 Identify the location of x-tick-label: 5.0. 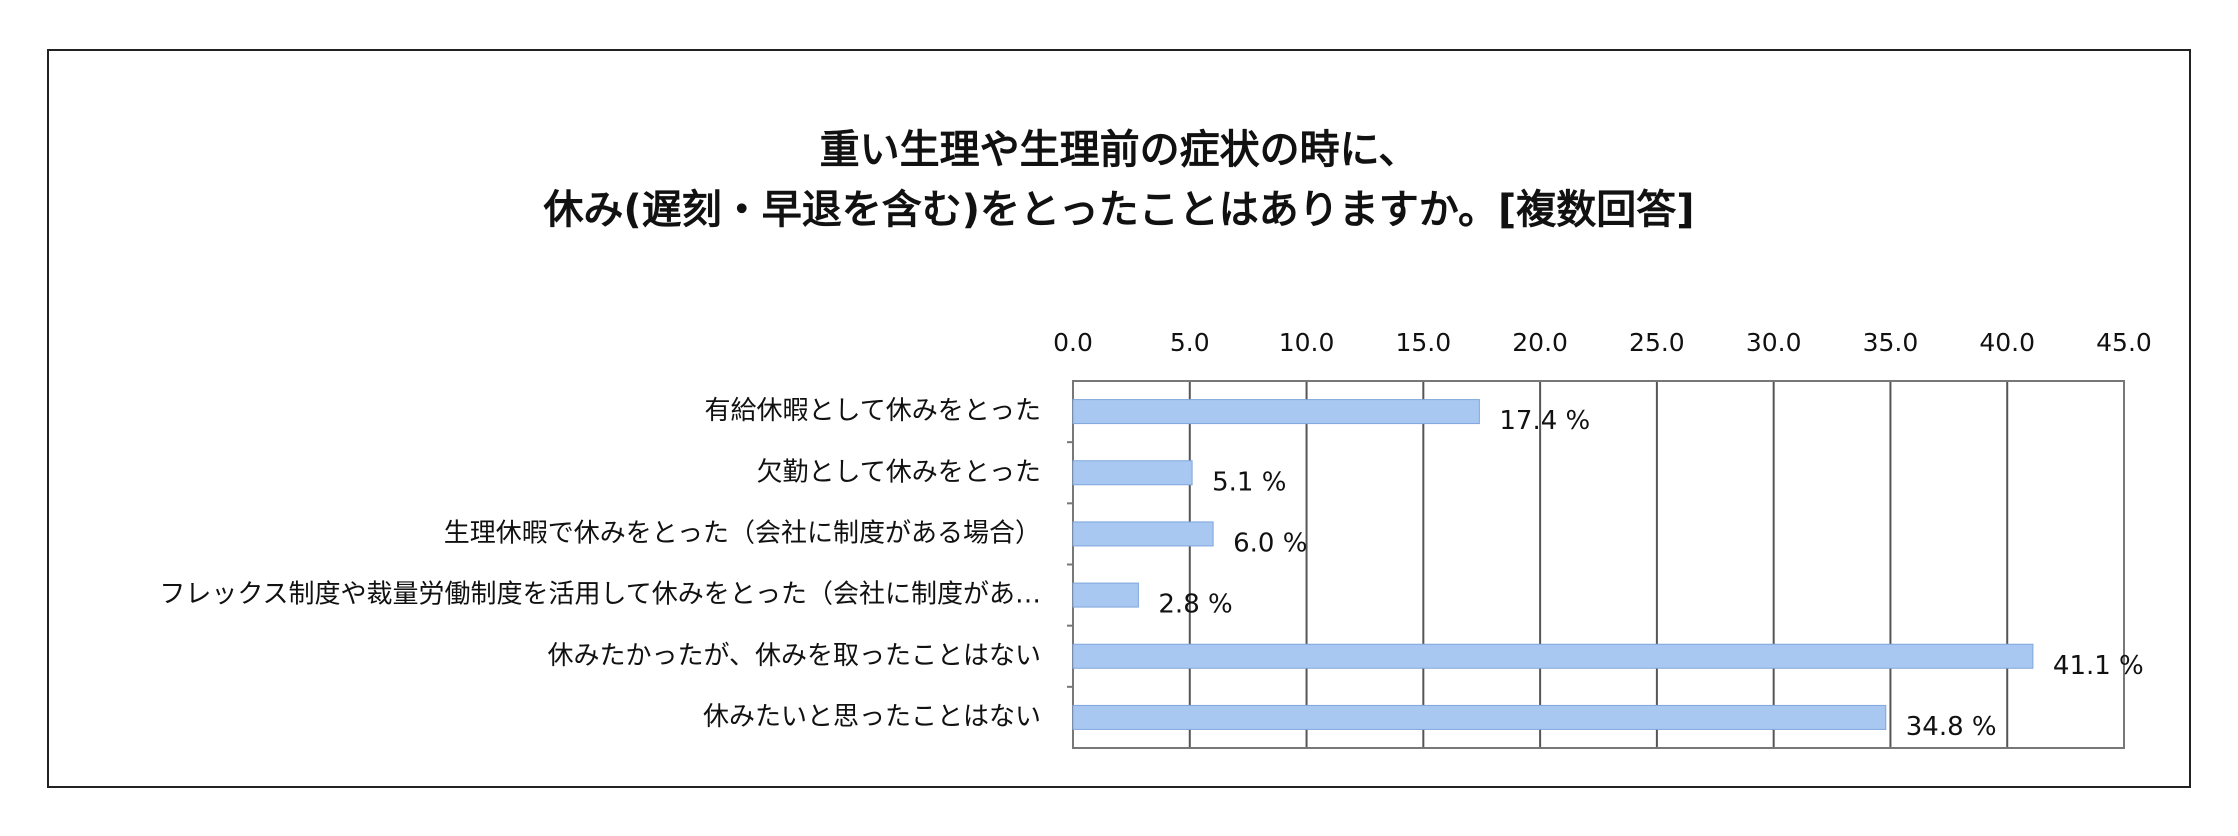
(1190, 342).